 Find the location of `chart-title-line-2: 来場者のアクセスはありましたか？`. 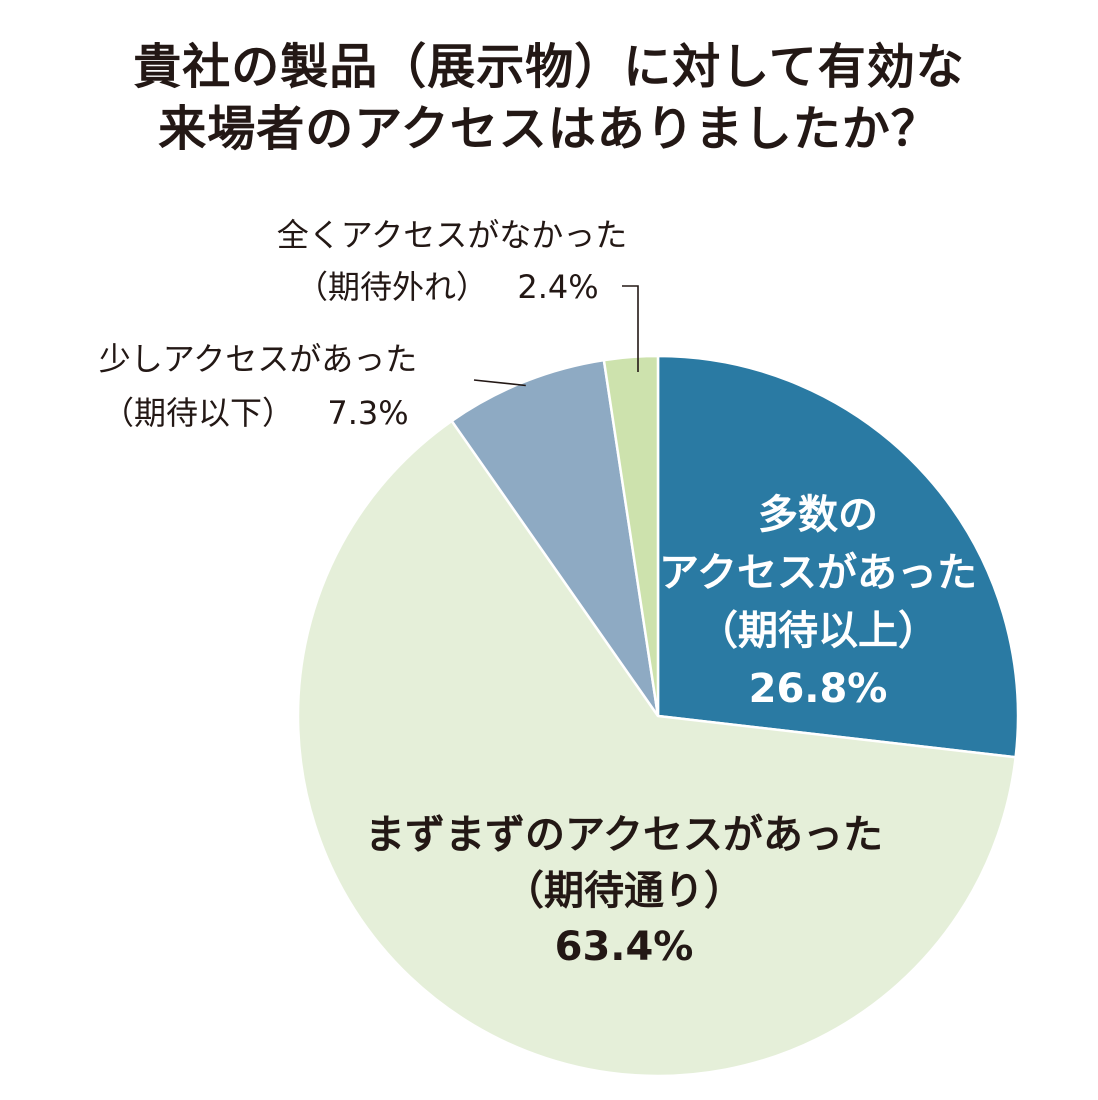

chart-title-line-2: 来場者のアクセスはありましたか？ is located at coordinates (549, 129).